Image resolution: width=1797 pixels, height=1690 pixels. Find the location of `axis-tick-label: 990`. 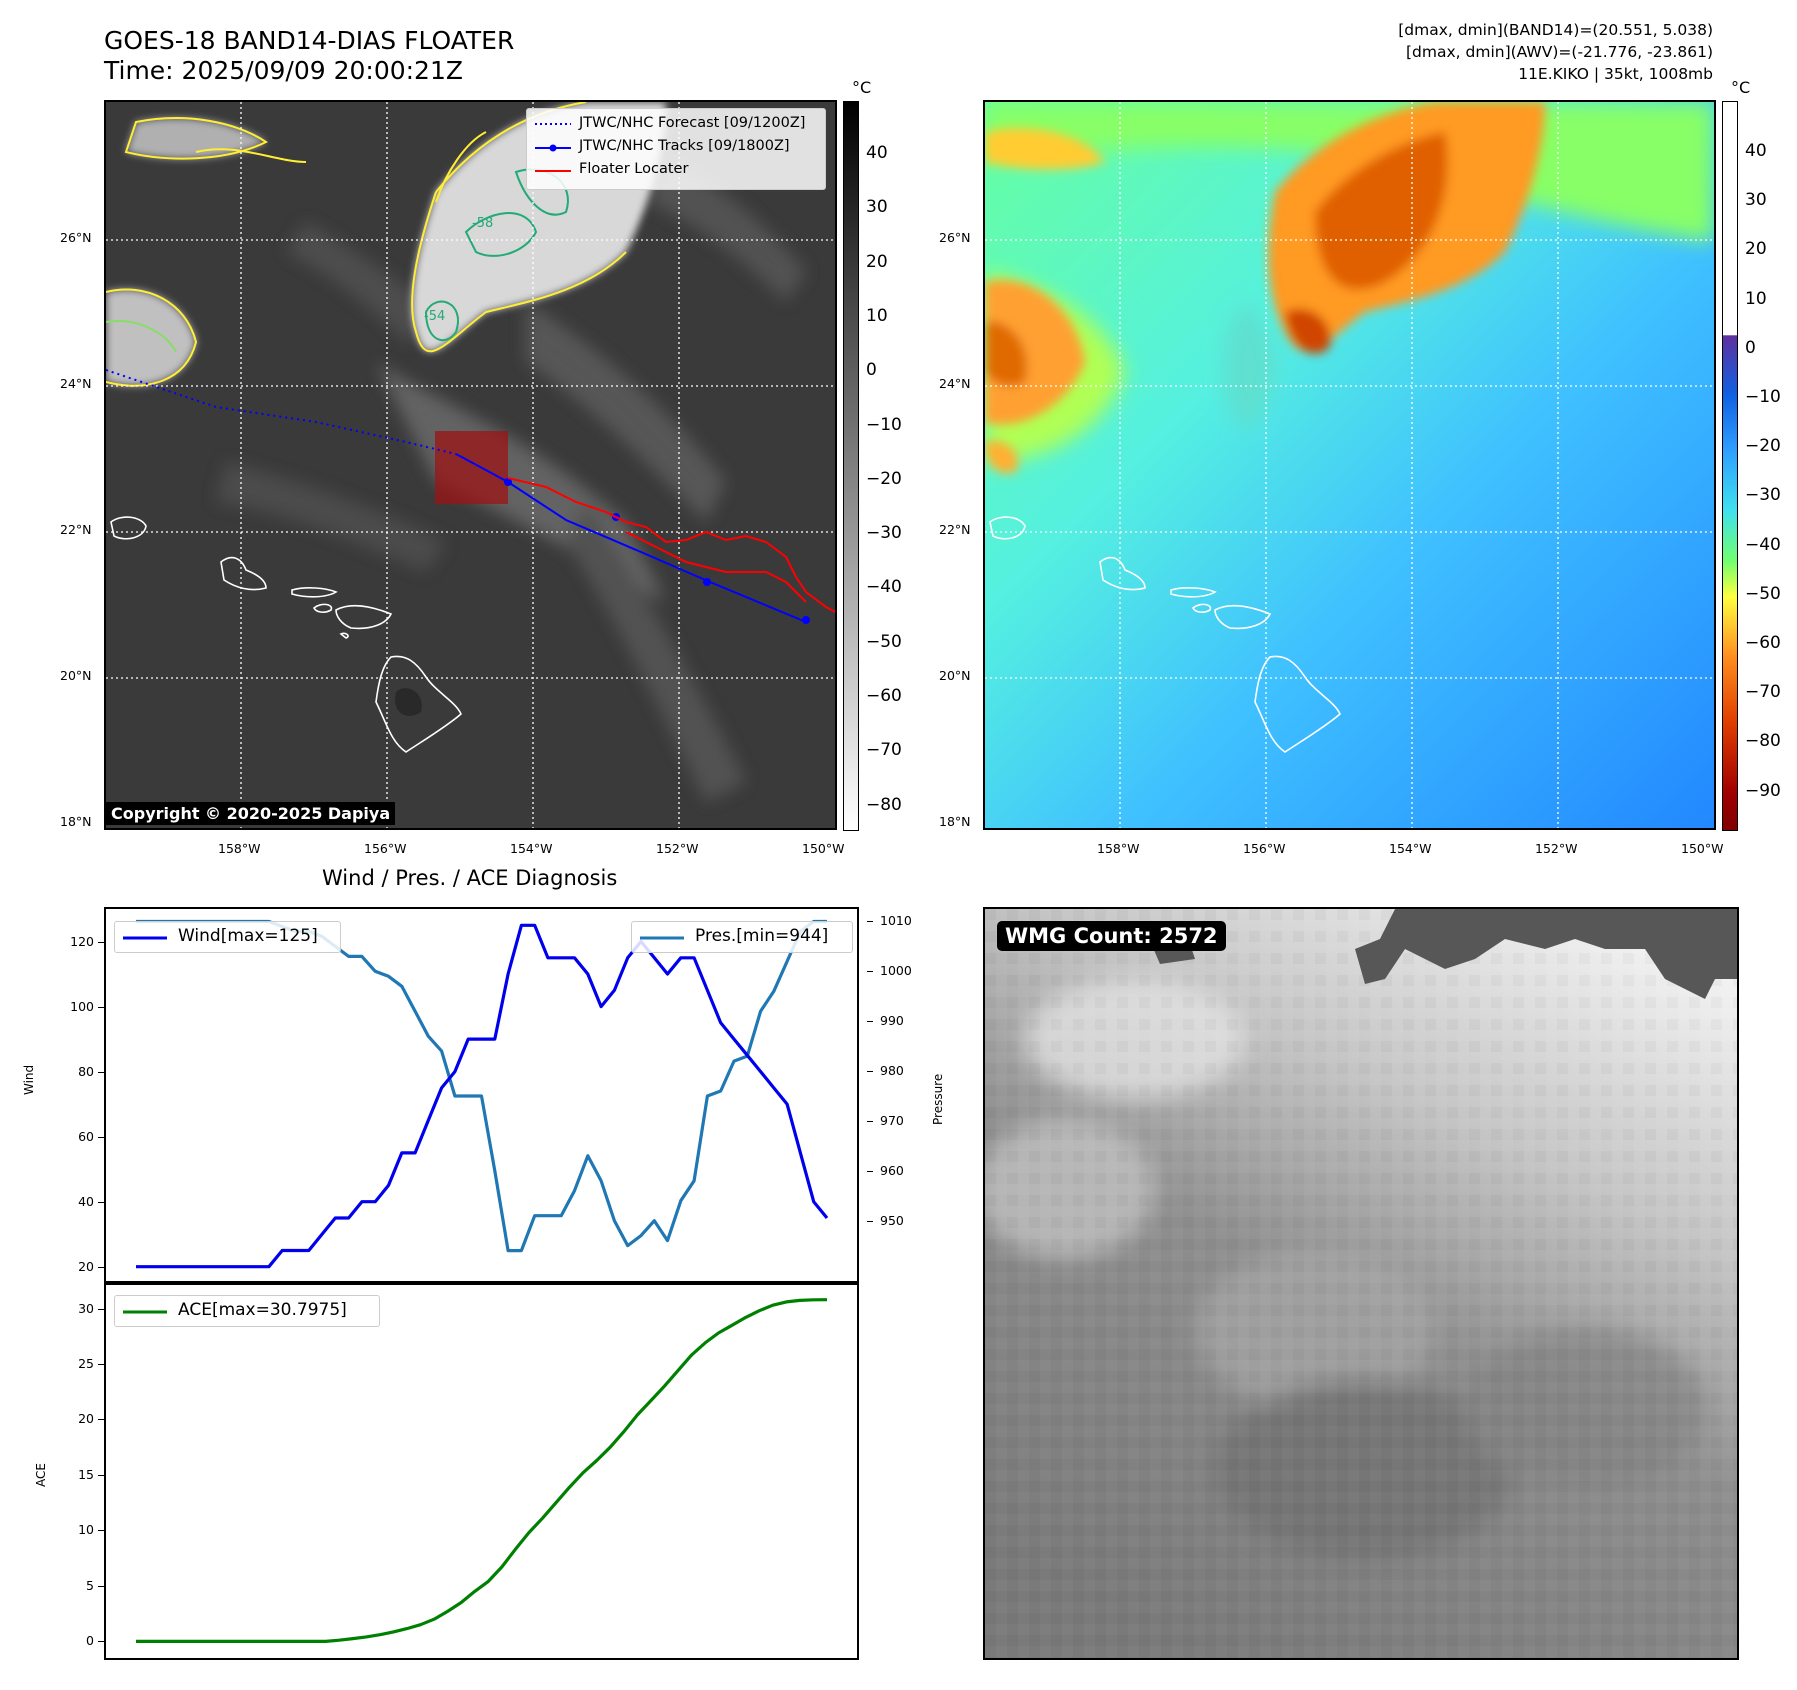

axis-tick-label: 990 is located at coordinates (892, 1021).